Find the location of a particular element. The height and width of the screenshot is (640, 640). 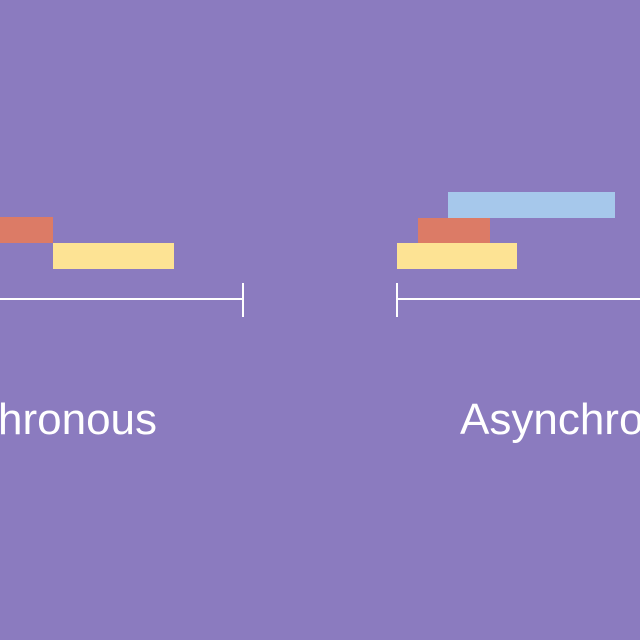

sync-task-red-bar is located at coordinates (26, 230).